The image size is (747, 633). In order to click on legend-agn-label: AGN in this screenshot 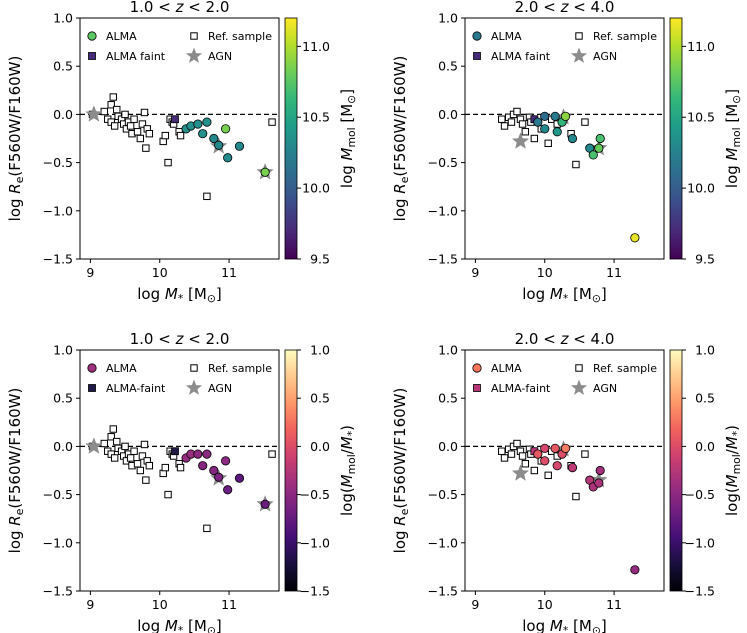, I will do `click(605, 388)`.